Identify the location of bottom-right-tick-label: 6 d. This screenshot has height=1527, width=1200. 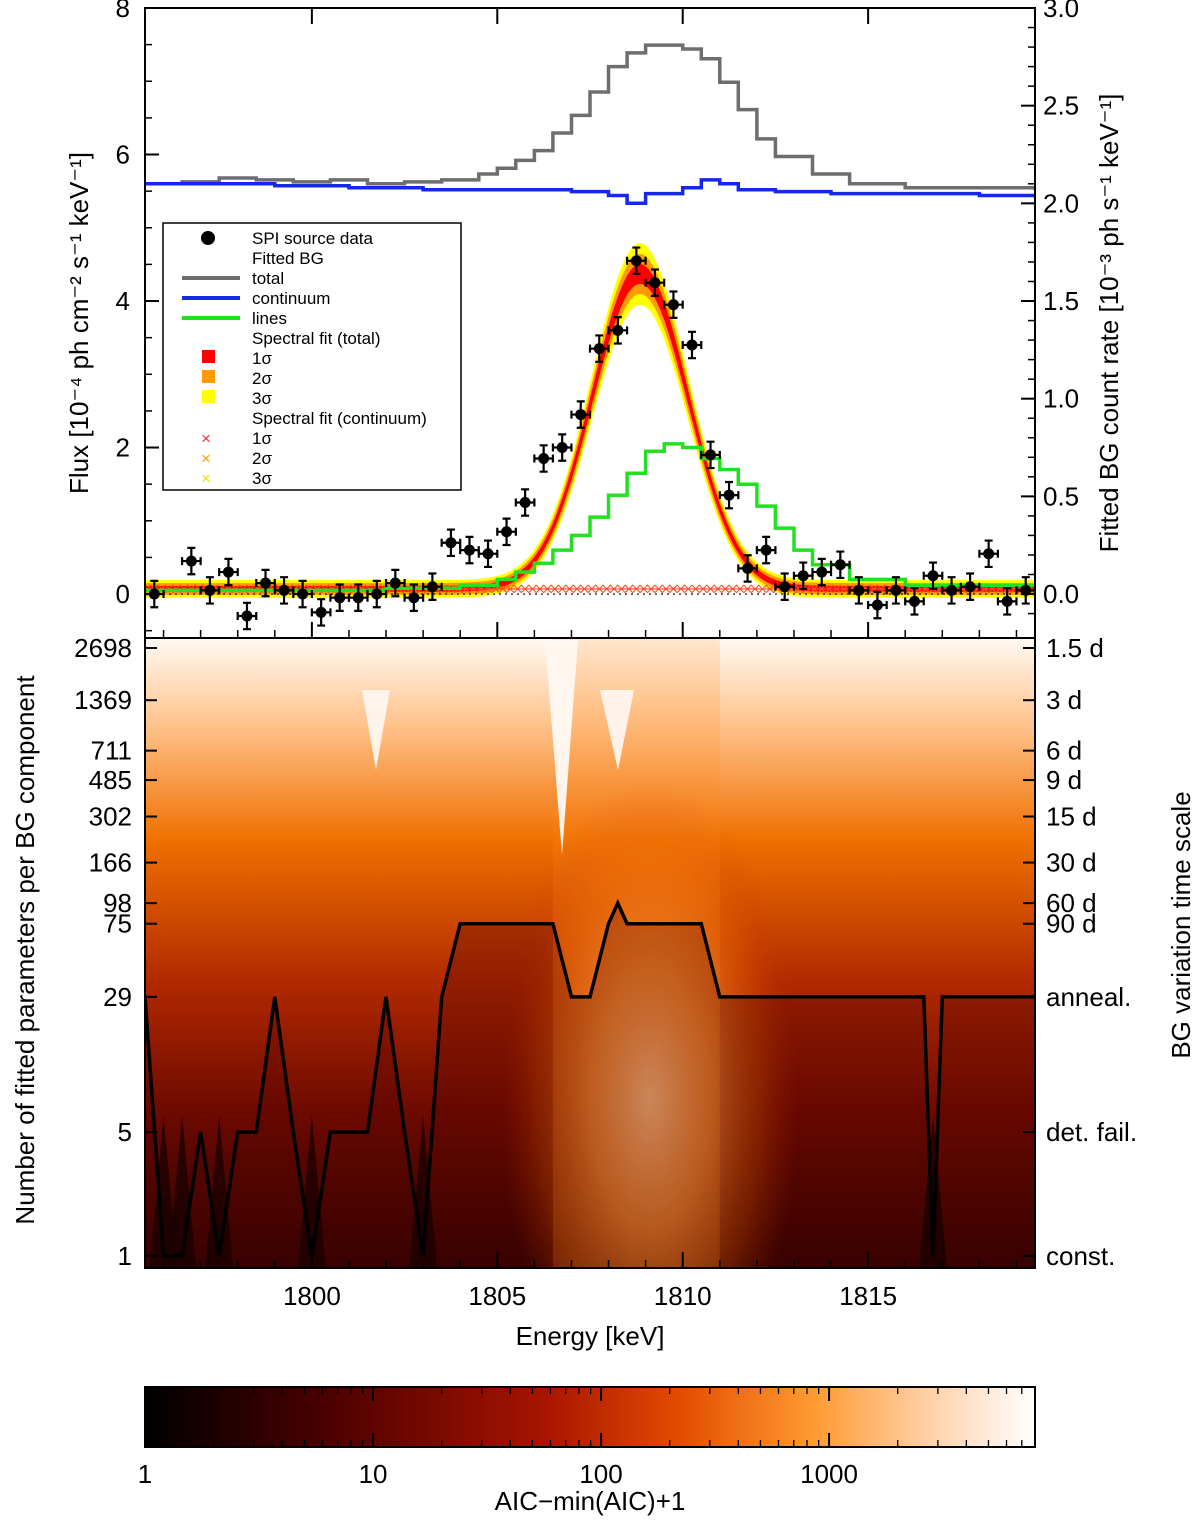
(1064, 751).